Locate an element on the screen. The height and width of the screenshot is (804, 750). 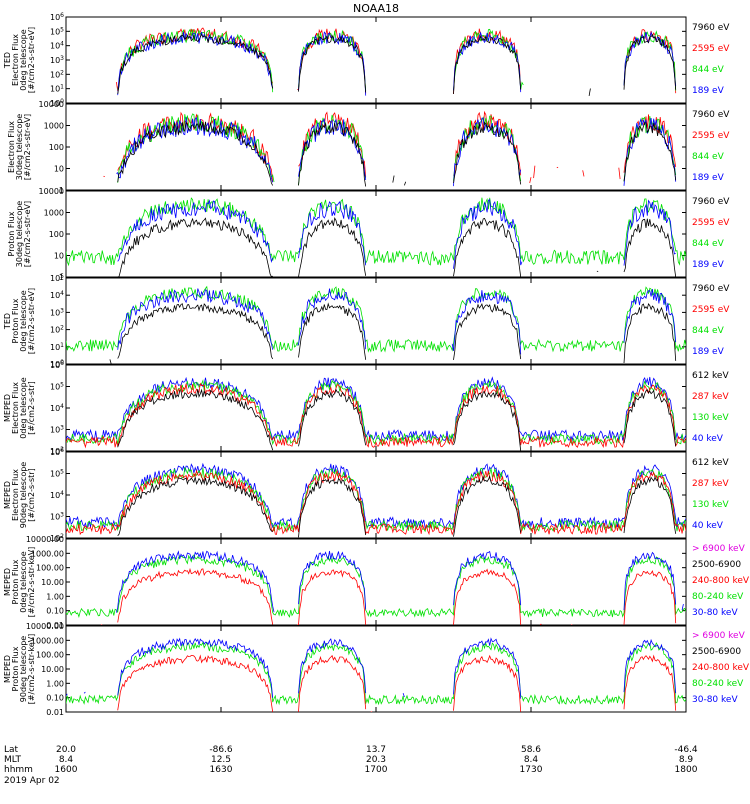
y-tick-label: 10² is located at coordinates (57, 451).